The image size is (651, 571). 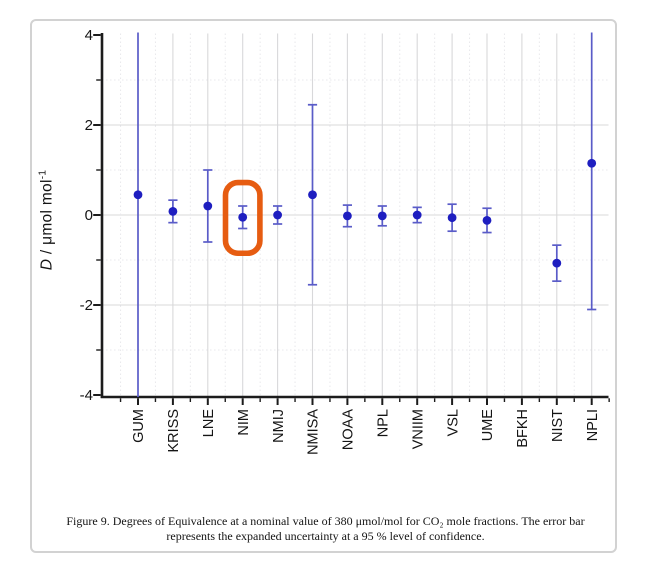 I want to click on x-tick-label-NPLI: NPLI, so click(x=593, y=425).